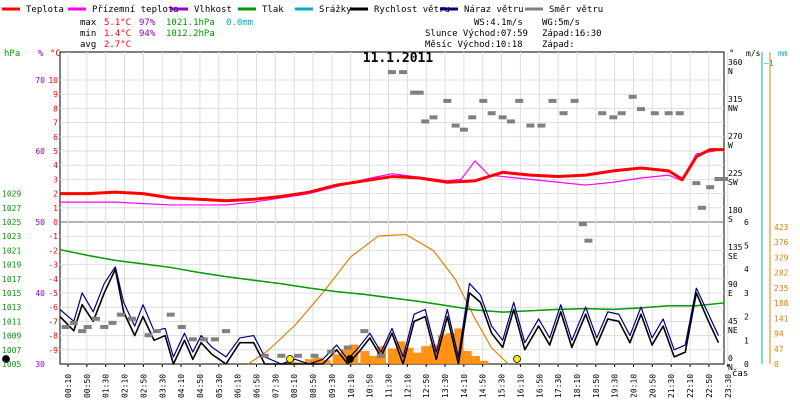  What do you see at coordinates (733, 182) in the screenshot?
I see `dir-label-5: SW` at bounding box center [733, 182].